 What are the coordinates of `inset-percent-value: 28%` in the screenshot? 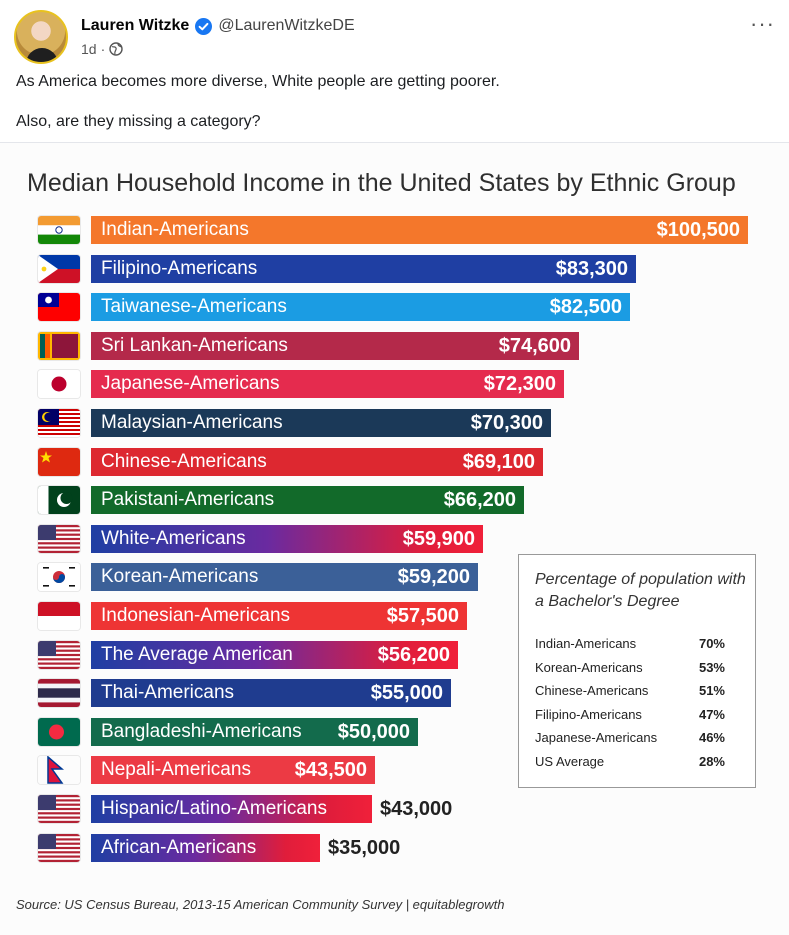 It's located at (711, 761).